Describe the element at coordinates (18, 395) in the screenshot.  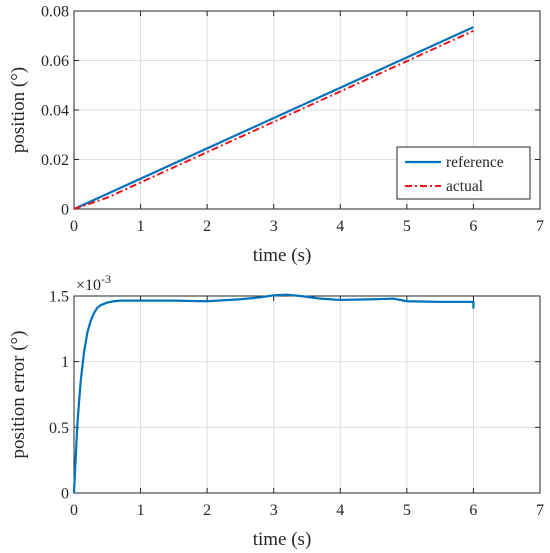
I see `y-axis-label: position error (°)` at that location.